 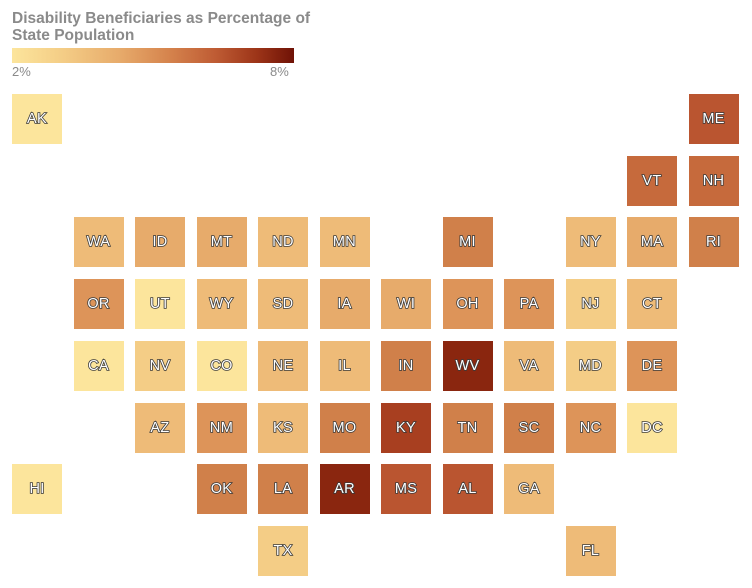 I want to click on state-tile-label: MN, so click(x=344, y=243).